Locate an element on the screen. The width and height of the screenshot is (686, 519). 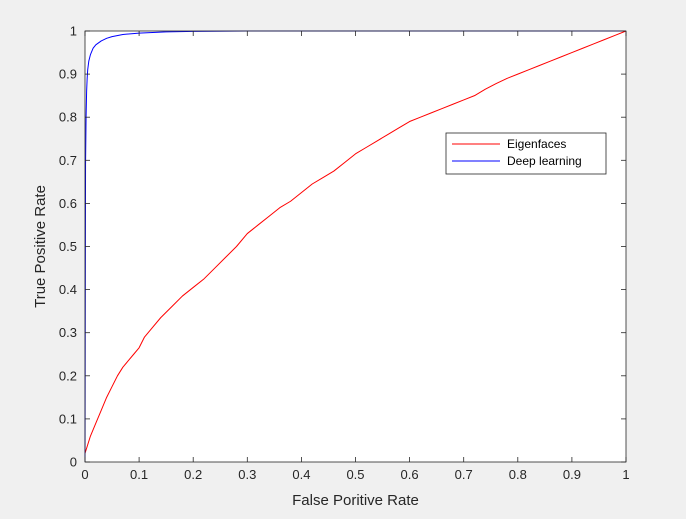
x-tick-label: 0.7 is located at coordinates (464, 474).